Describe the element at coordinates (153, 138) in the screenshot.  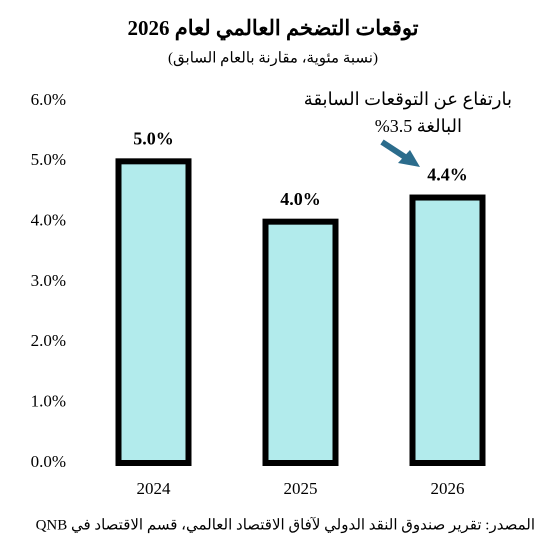
I see `value-label: 5.0%` at that location.